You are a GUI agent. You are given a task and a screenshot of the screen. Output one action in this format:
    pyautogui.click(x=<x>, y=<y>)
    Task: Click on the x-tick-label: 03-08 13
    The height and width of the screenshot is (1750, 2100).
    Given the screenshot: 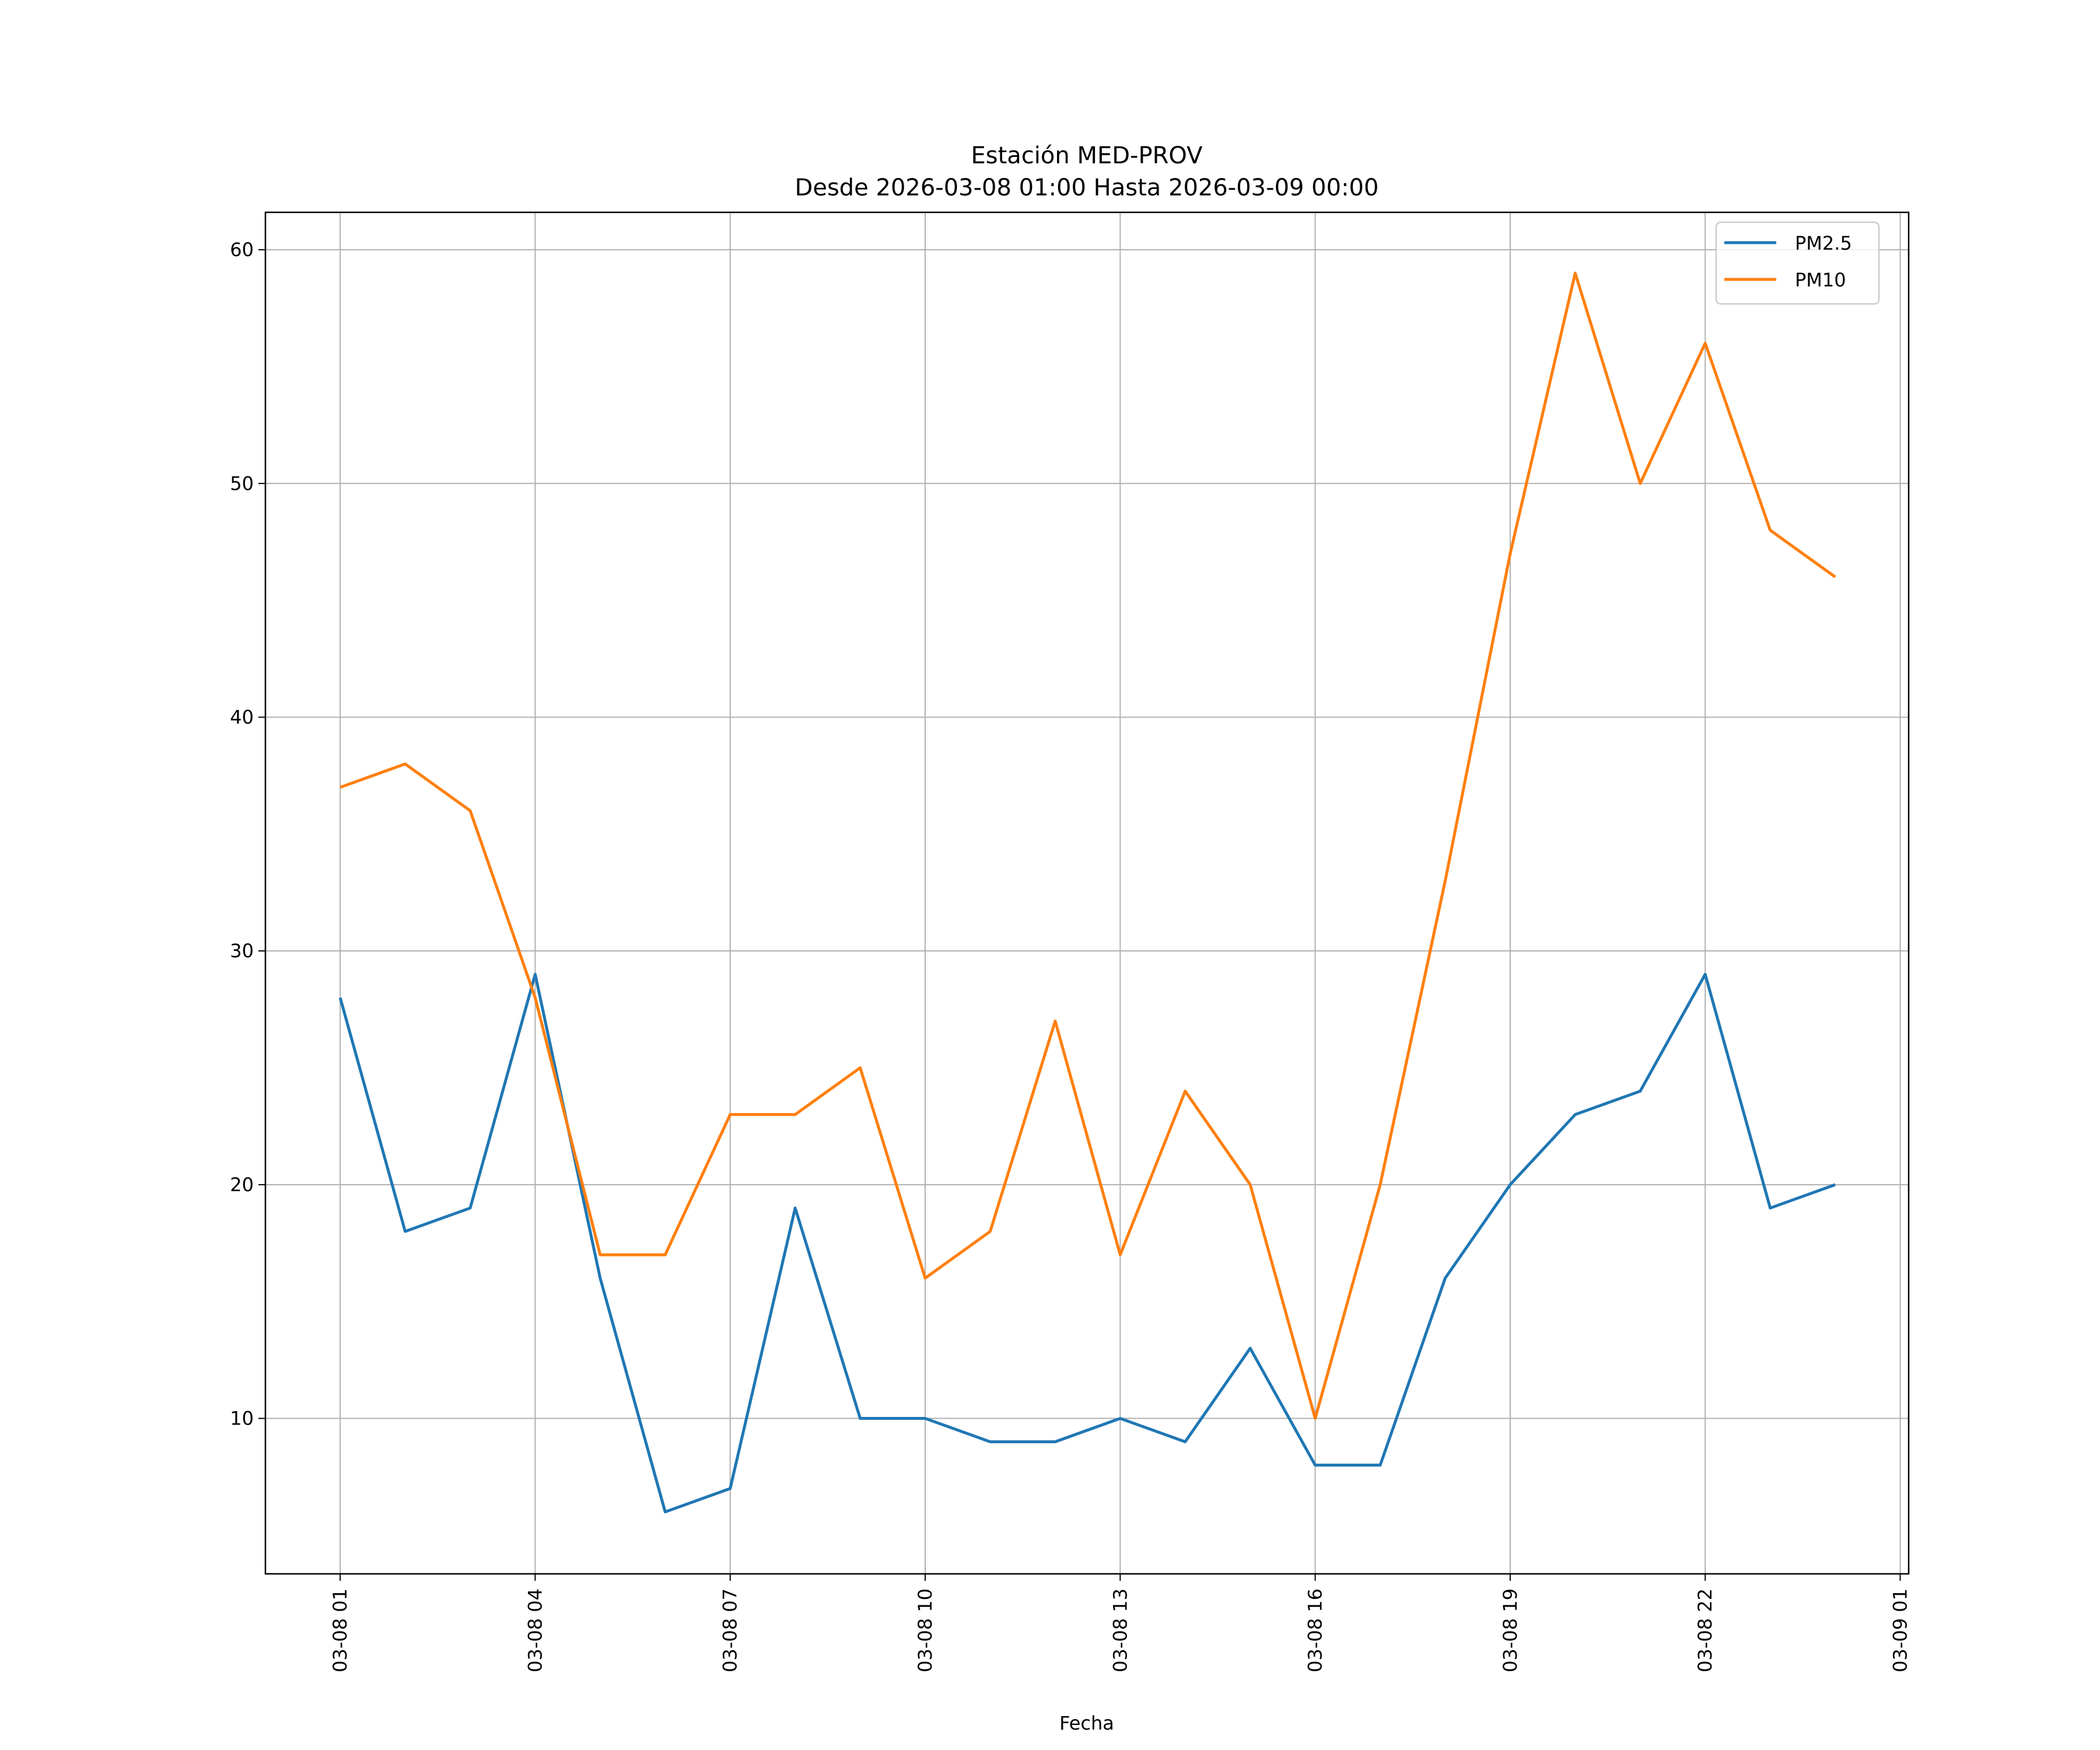 What is the action you would take?
    pyautogui.click(x=1120, y=1630)
    